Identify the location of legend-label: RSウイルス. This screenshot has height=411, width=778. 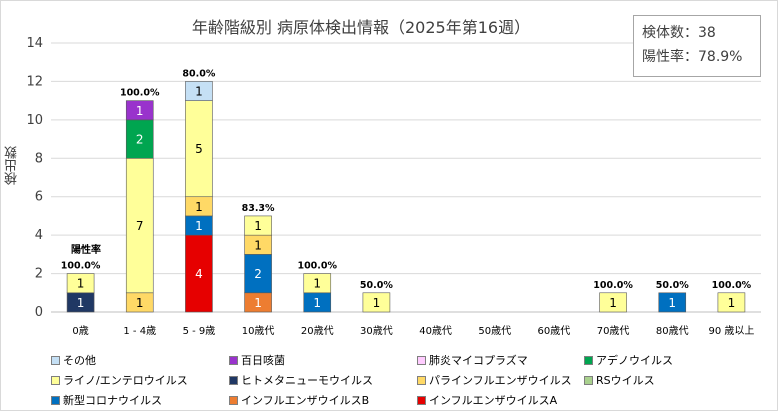
(625, 380).